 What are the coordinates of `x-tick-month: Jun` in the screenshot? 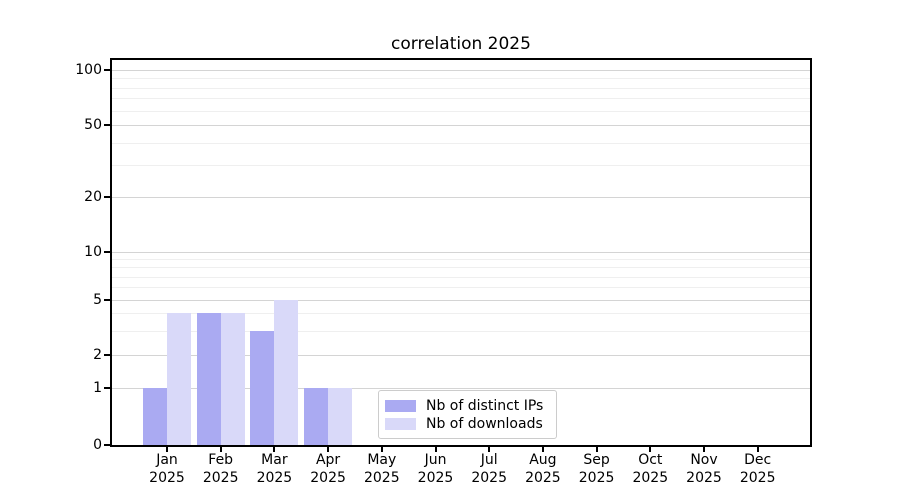 It's located at (435, 460).